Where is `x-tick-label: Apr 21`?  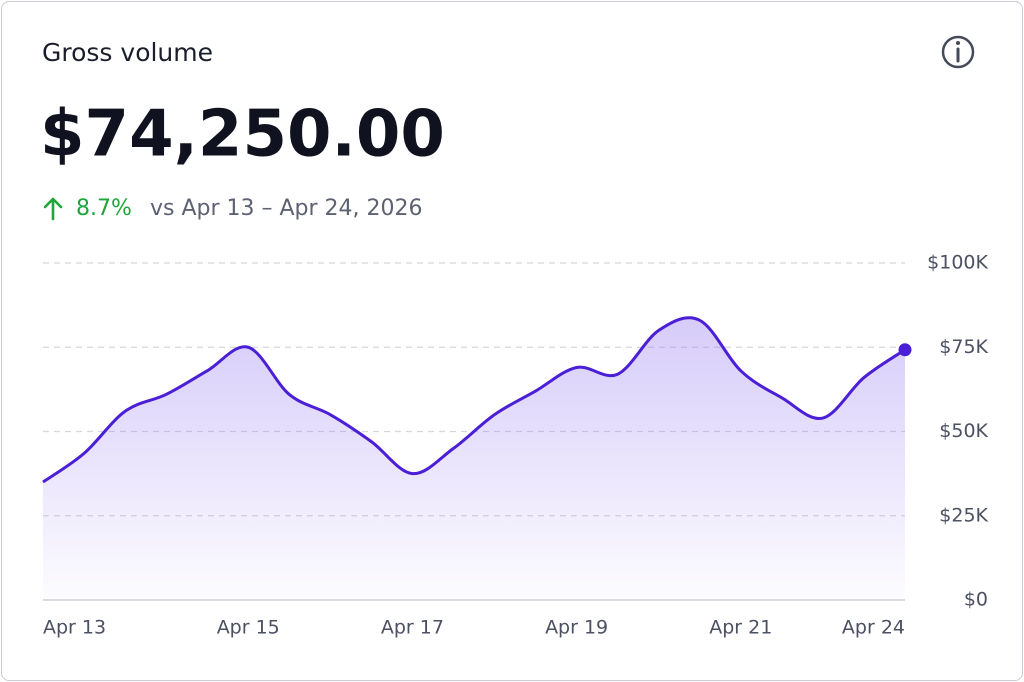
x-tick-label: Apr 21 is located at coordinates (740, 628).